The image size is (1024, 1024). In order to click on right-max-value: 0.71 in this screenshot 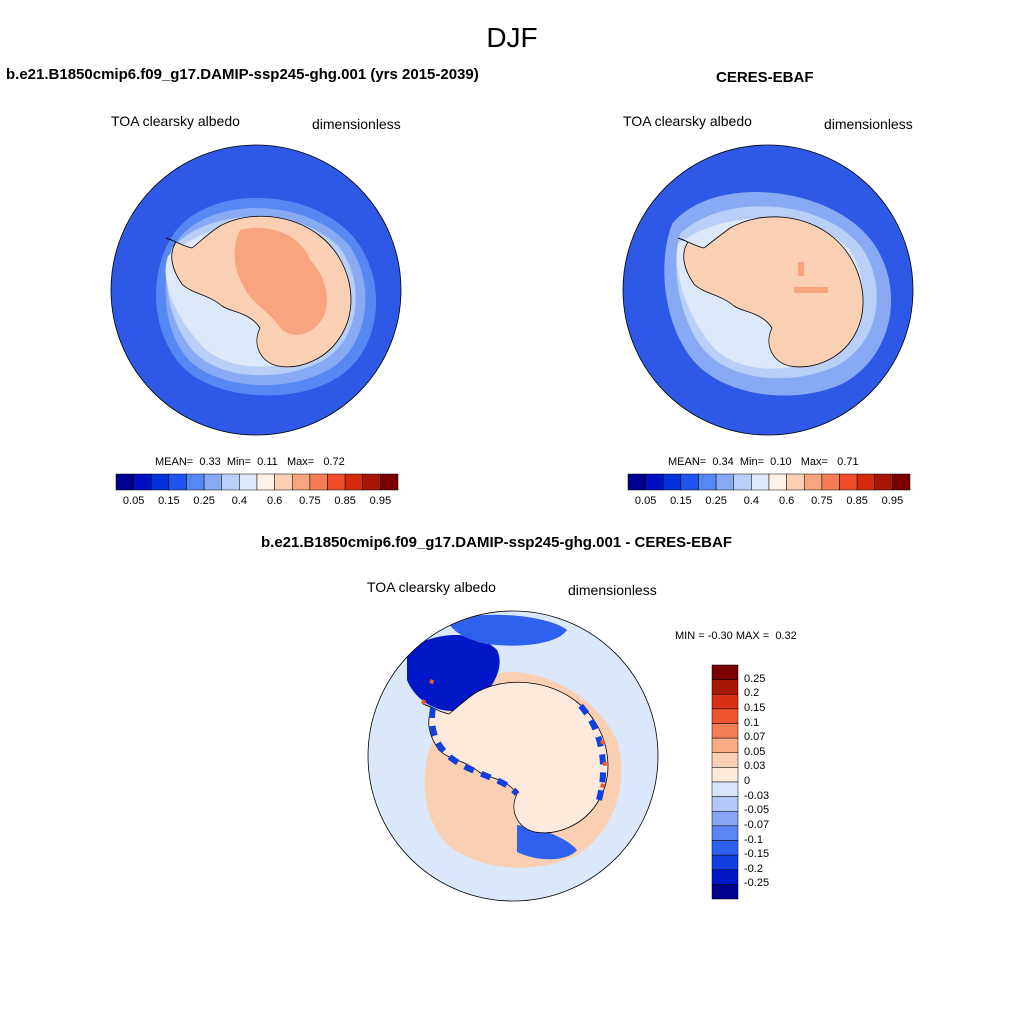, I will do `click(848, 462)`.